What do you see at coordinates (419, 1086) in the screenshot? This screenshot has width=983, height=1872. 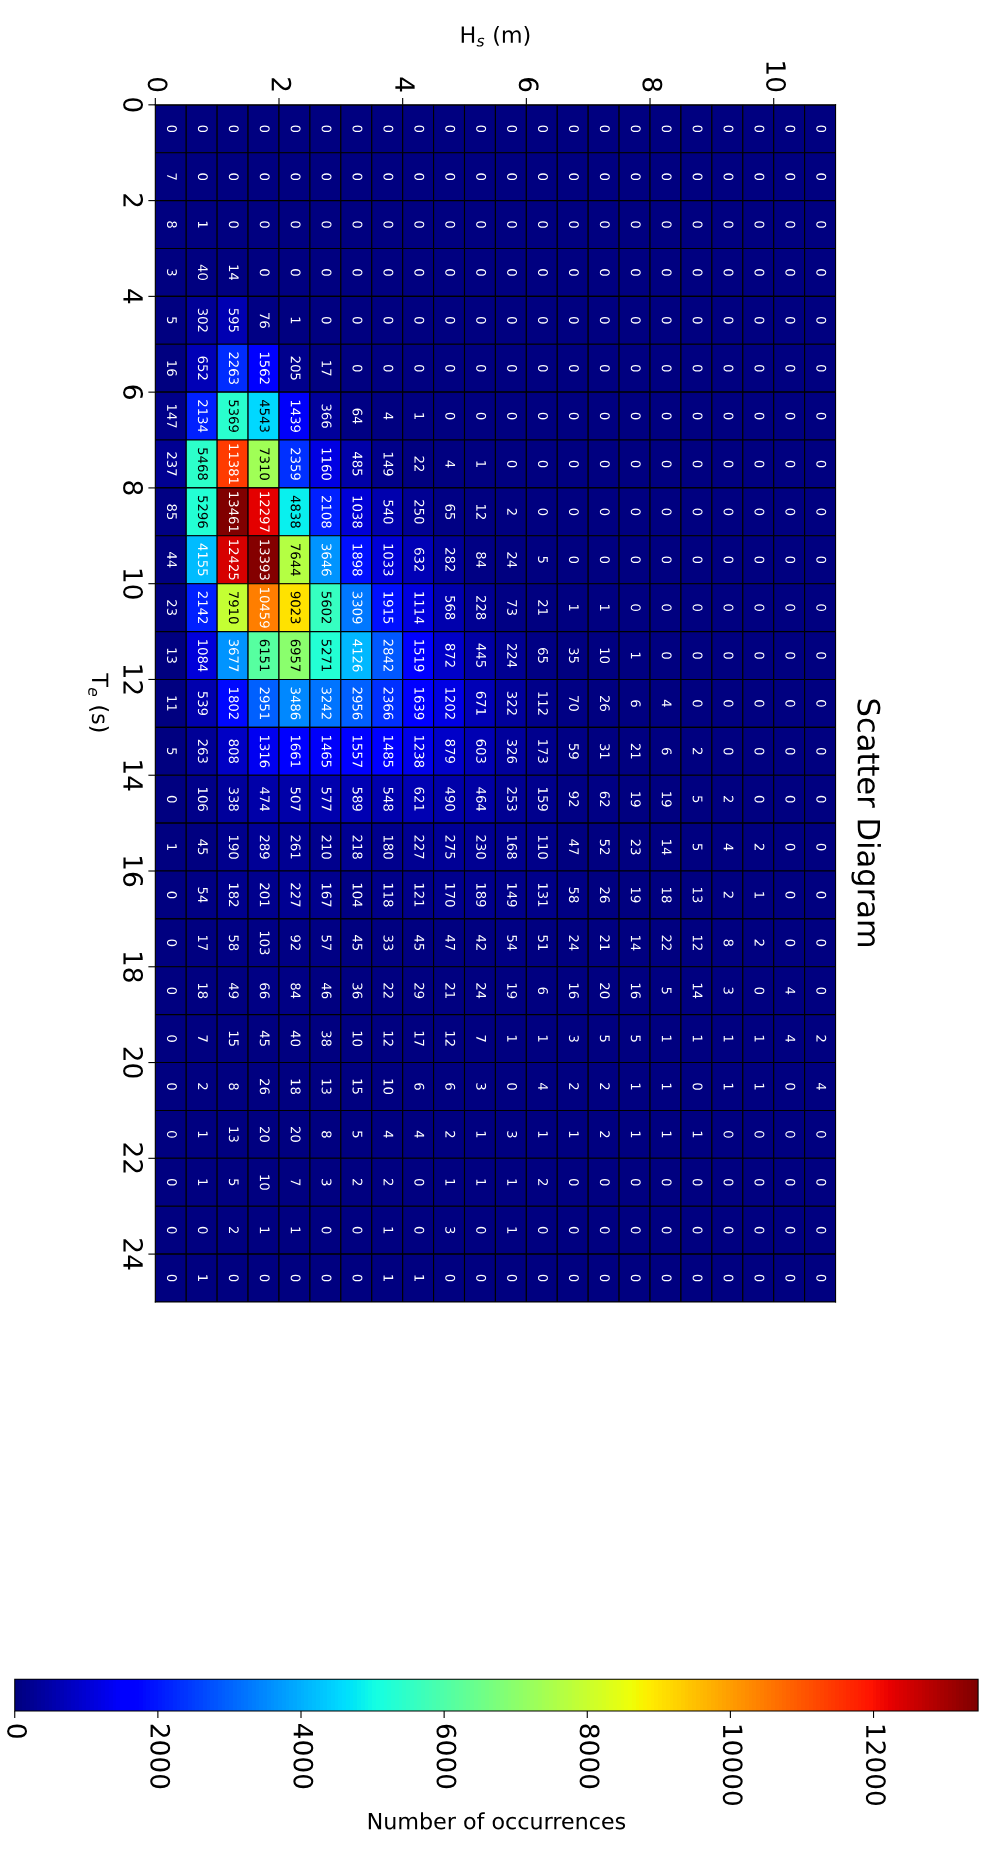 I see `data-label: 6` at bounding box center [419, 1086].